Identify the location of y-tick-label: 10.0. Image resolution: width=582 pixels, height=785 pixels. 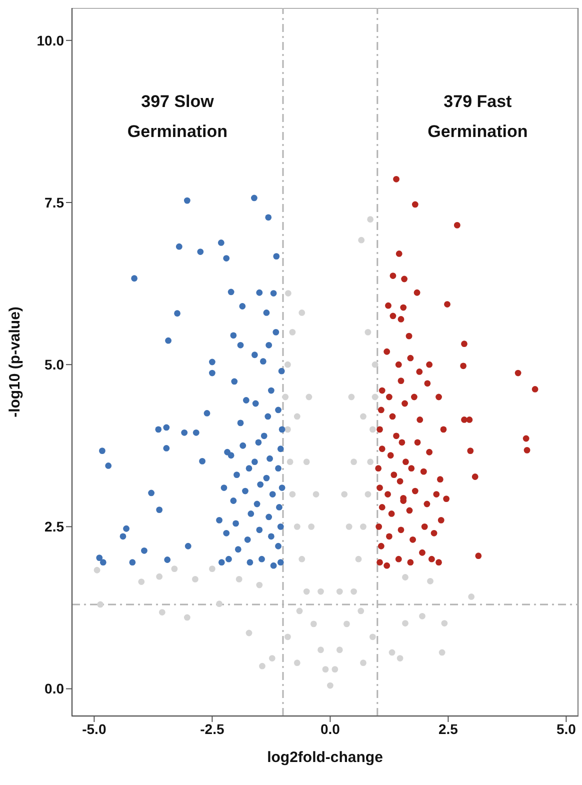
(50, 40).